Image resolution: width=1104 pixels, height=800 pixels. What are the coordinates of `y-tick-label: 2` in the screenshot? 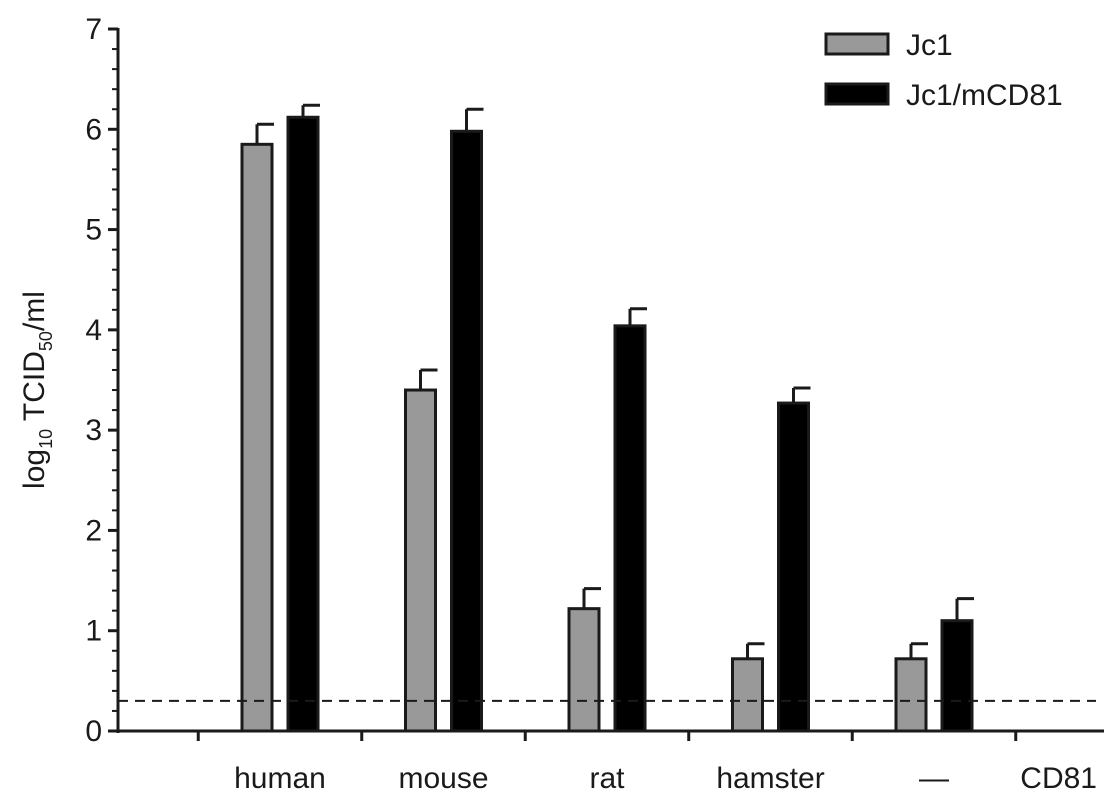 It's located at (93, 530).